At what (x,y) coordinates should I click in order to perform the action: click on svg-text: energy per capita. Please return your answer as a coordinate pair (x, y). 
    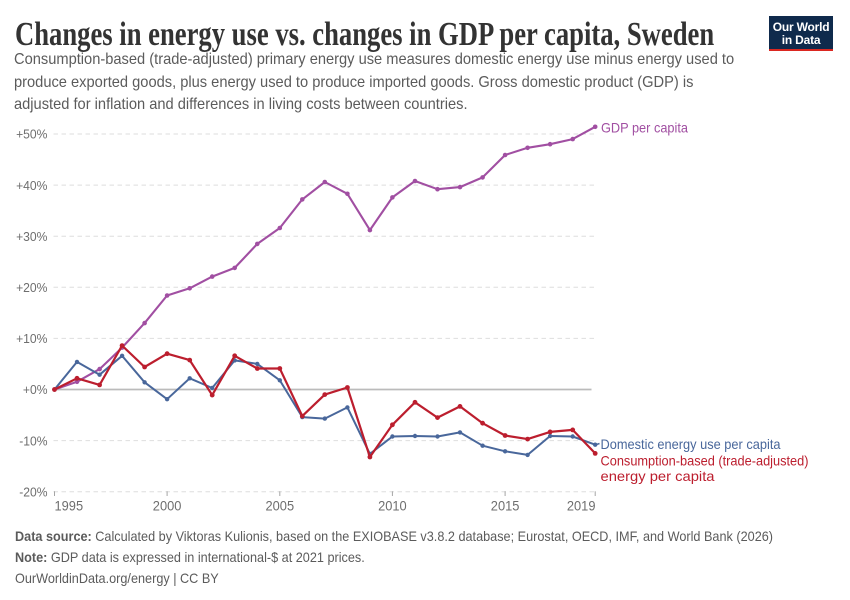
    Looking at the image, I should click on (658, 476).